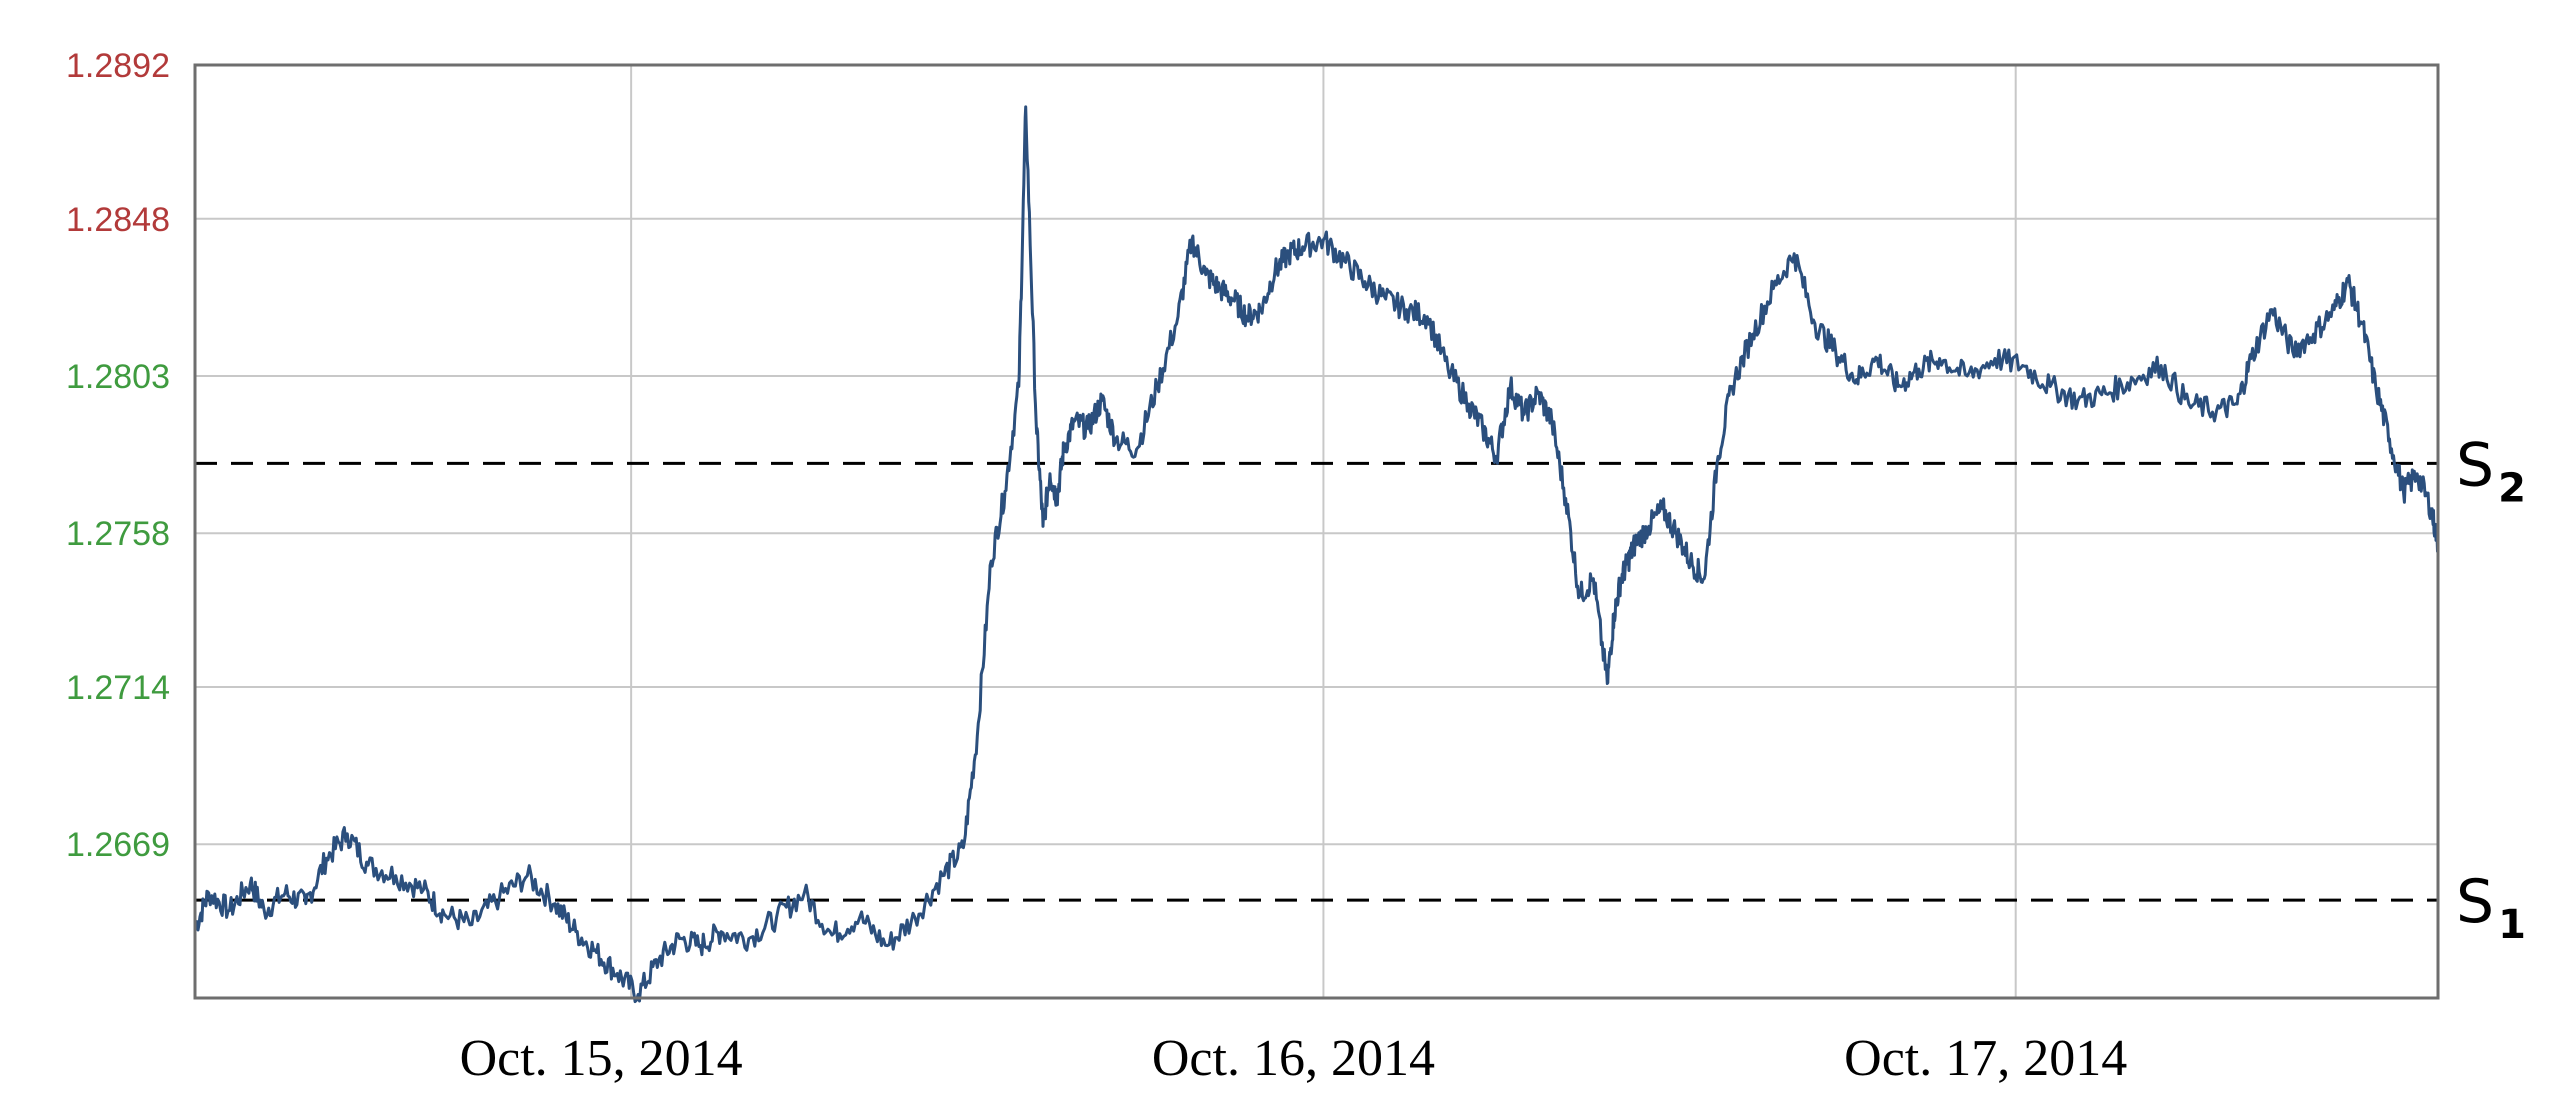 The width and height of the screenshot is (2550, 1113). Describe the element at coordinates (118, 845) in the screenshot. I see `y-tick-label: 1.2669` at that location.